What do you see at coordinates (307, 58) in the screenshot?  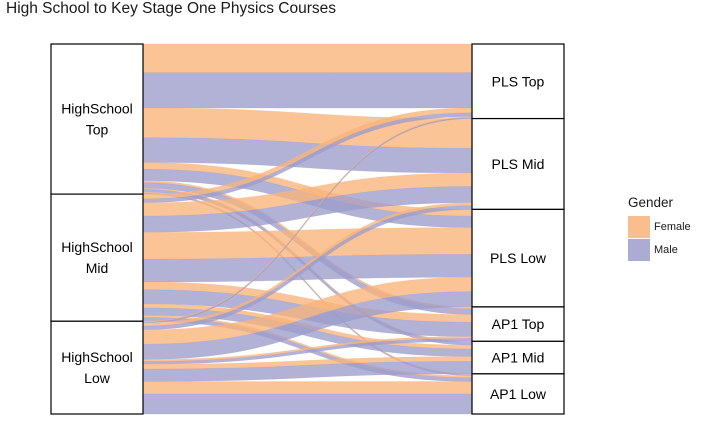 I see `flow-highschool-top-to-pls-top-female` at bounding box center [307, 58].